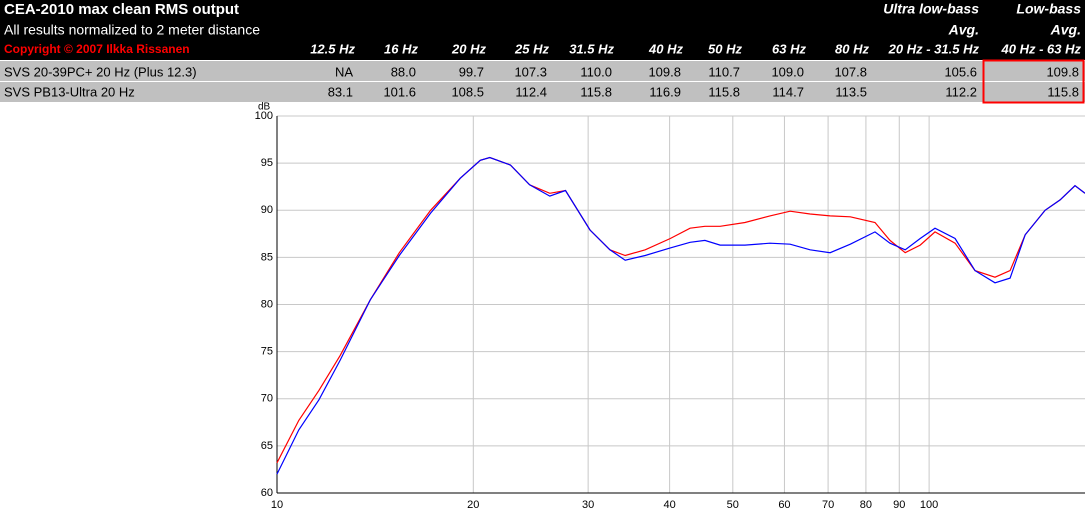  I want to click on y-tick-label: 80, so click(267, 304).